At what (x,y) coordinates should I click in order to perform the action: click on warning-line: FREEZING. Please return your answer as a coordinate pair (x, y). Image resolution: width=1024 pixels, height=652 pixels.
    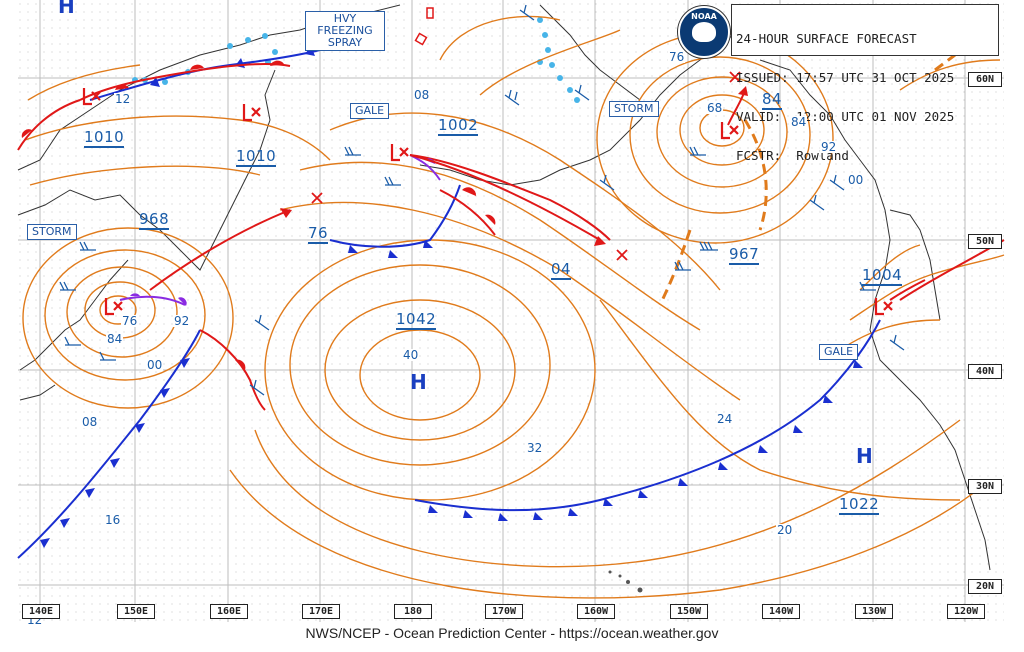
    Looking at the image, I should click on (345, 30).